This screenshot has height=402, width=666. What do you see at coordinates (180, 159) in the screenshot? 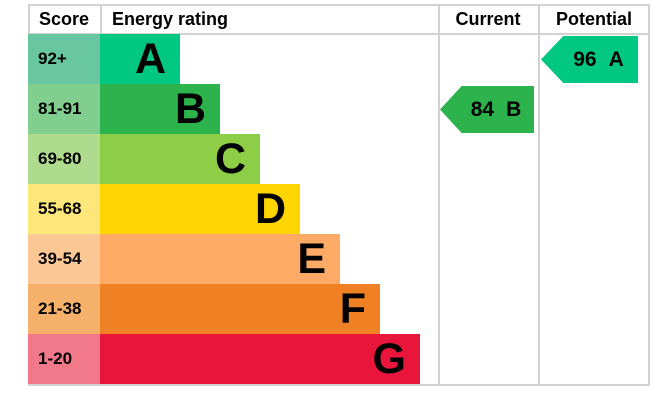
I see `rating-bar-c: C` at bounding box center [180, 159].